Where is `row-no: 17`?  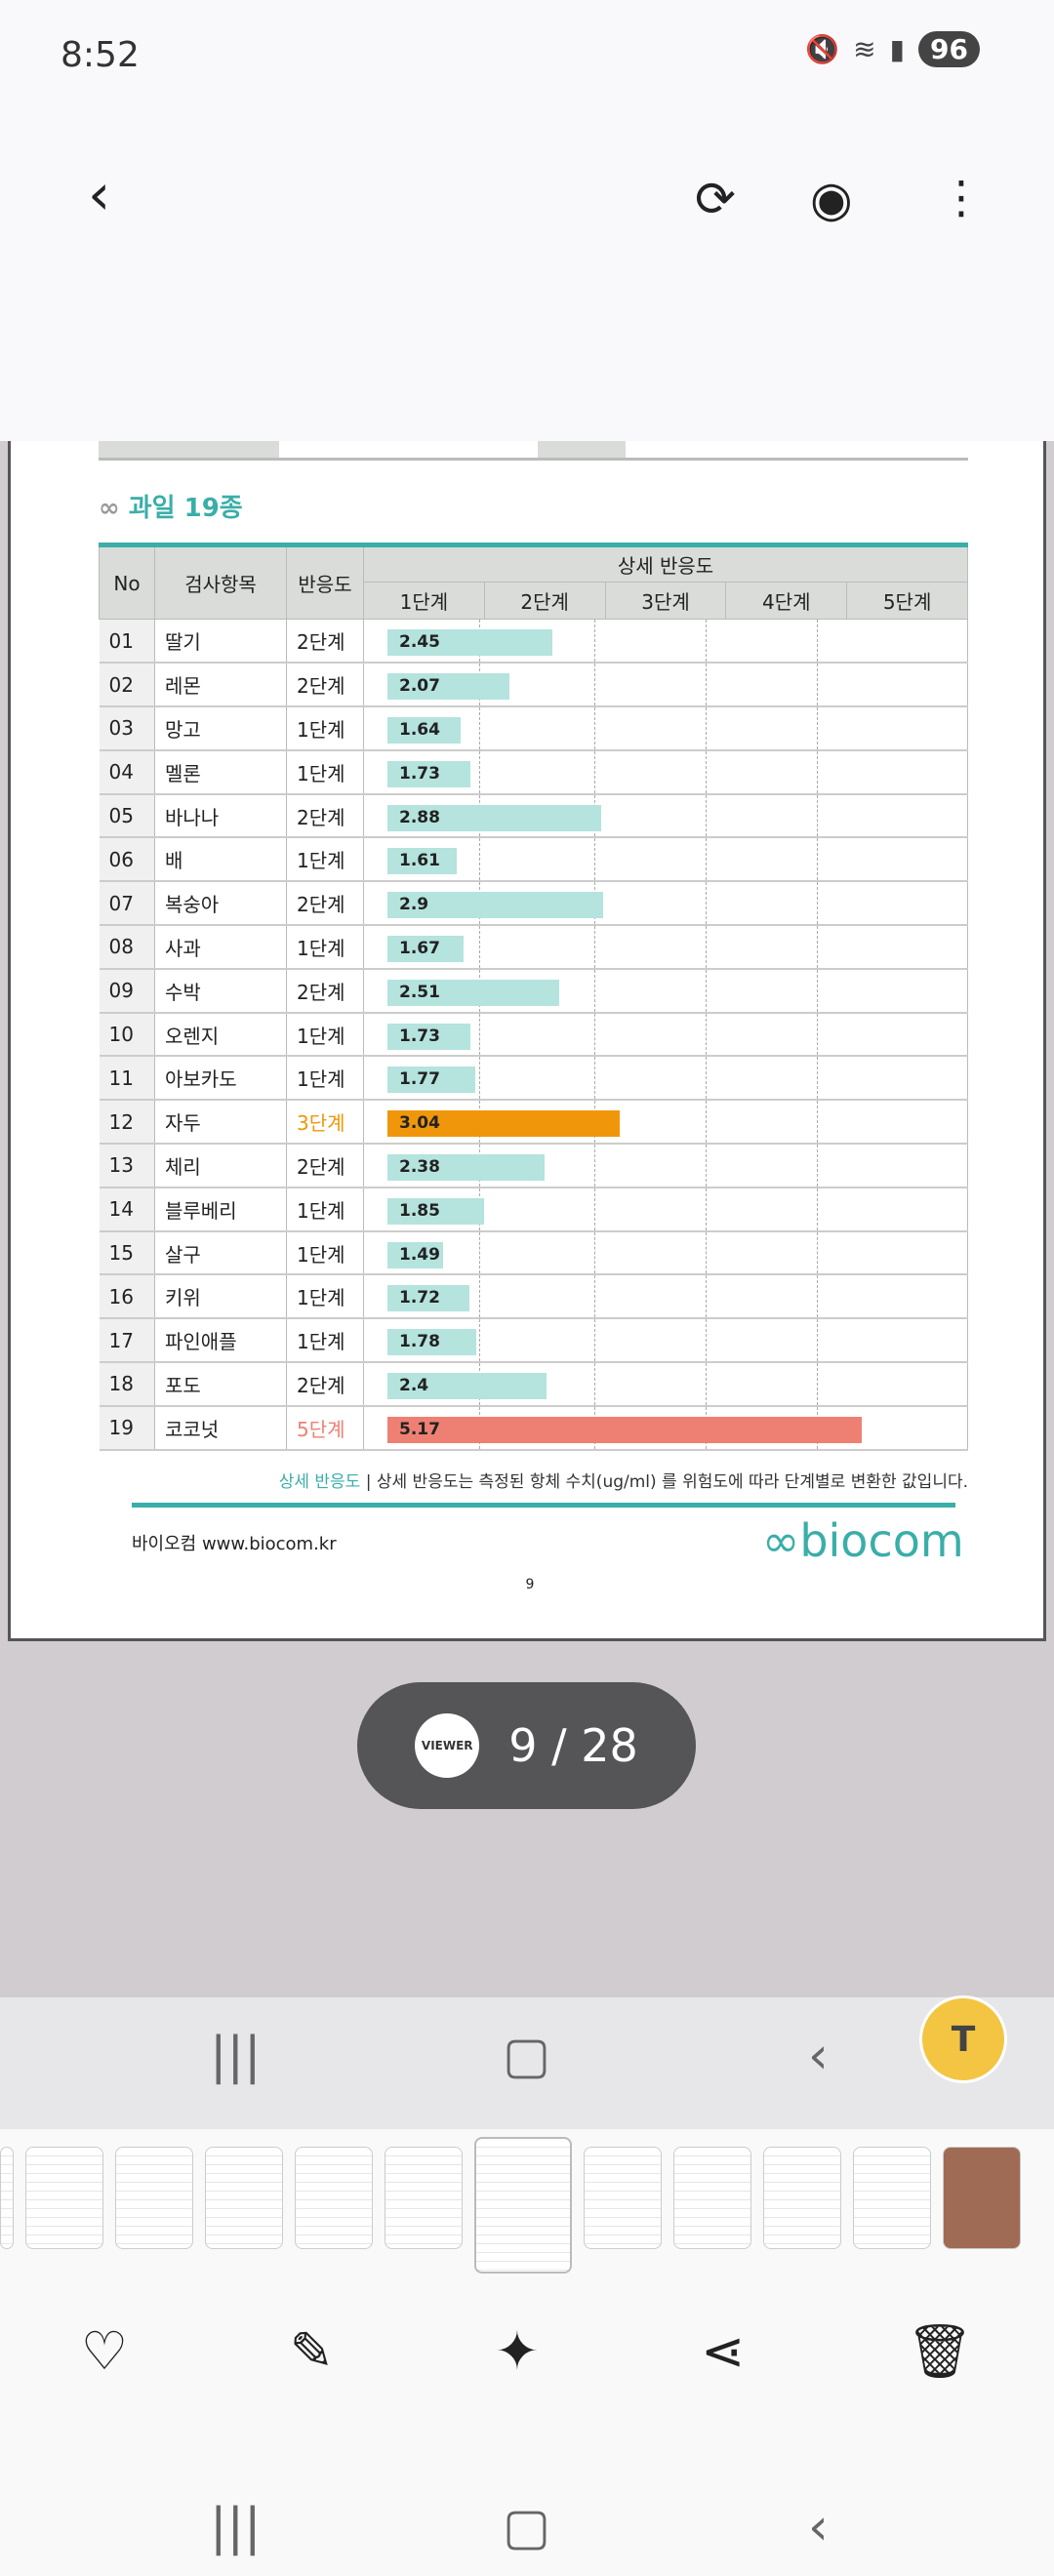
row-no: 17 is located at coordinates (127, 1341).